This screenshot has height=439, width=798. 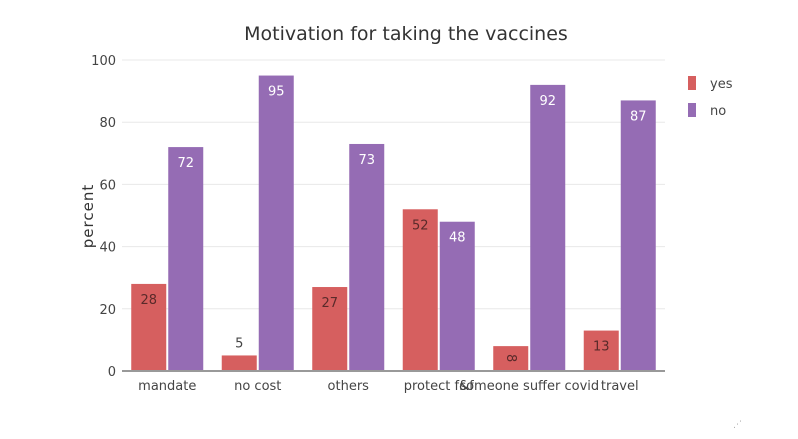 What do you see at coordinates (692, 110) in the screenshot?
I see `legend-swatch-no` at bounding box center [692, 110].